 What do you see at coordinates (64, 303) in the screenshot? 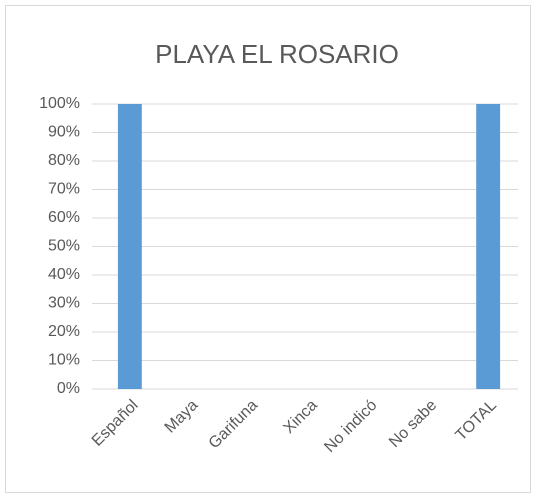
I see `y-tick-label: 30%` at bounding box center [64, 303].